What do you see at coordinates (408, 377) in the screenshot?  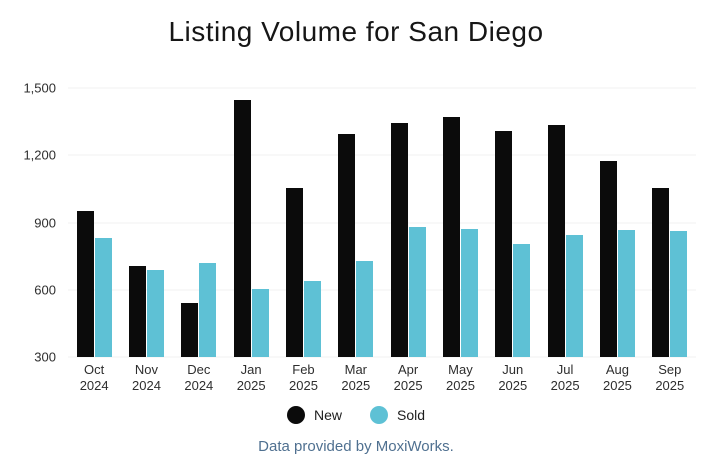 I see `x-axis-label: Apr 2025` at bounding box center [408, 377].